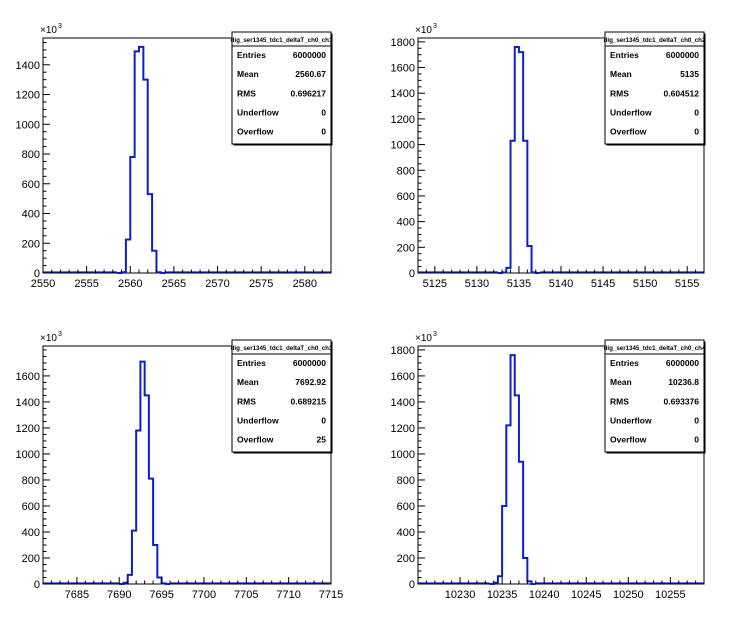  Describe the element at coordinates (187, 155) in the screenshot. I see `plot-frame` at that location.